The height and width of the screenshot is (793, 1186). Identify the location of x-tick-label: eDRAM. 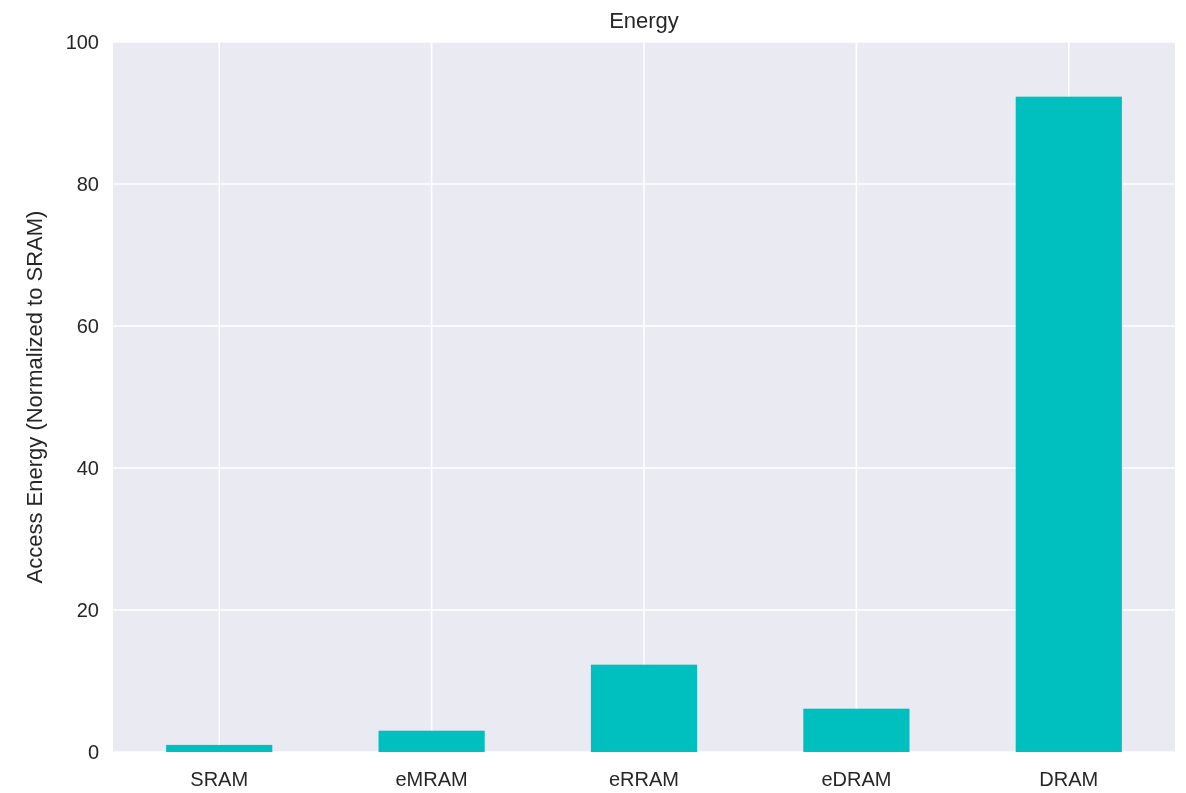
(856, 779).